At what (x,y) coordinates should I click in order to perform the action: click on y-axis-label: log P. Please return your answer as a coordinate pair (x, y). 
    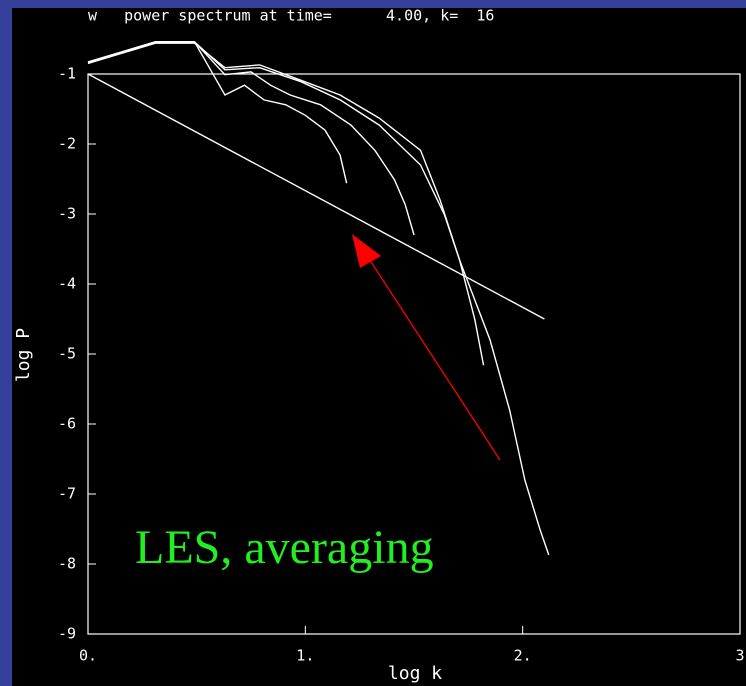
    Looking at the image, I should click on (23, 355).